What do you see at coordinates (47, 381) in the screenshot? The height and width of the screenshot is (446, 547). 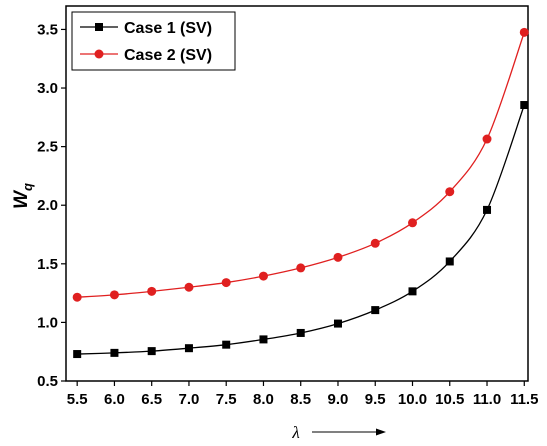 I see `y-tick-label: 0.5` at bounding box center [47, 381].